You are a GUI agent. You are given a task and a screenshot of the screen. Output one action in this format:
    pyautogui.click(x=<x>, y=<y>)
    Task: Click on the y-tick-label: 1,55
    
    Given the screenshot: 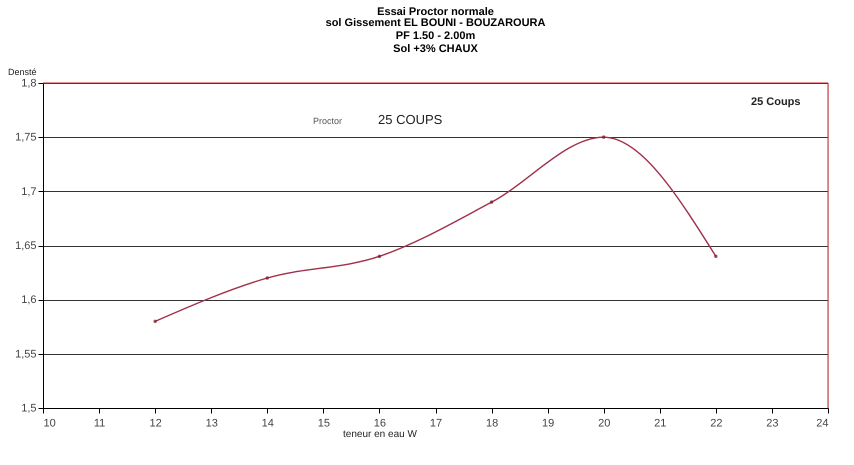 What is the action you would take?
    pyautogui.click(x=25, y=354)
    